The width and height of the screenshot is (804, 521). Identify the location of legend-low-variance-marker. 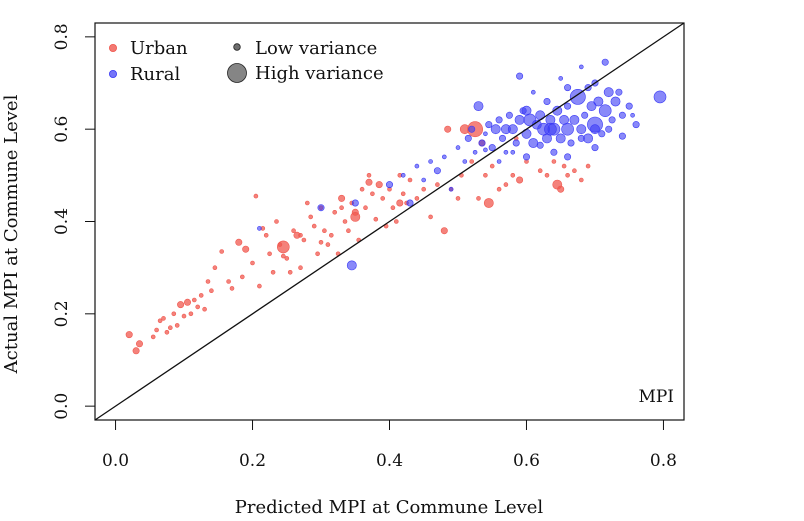
(237, 47).